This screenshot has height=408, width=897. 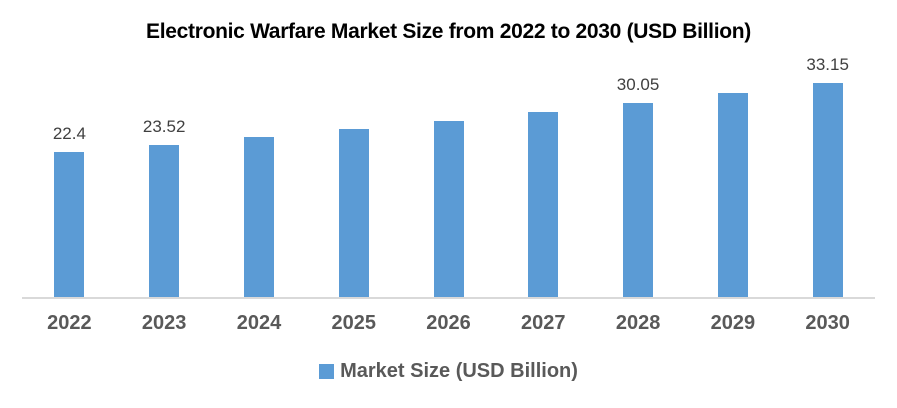 I want to click on bar-2023, so click(x=164, y=220).